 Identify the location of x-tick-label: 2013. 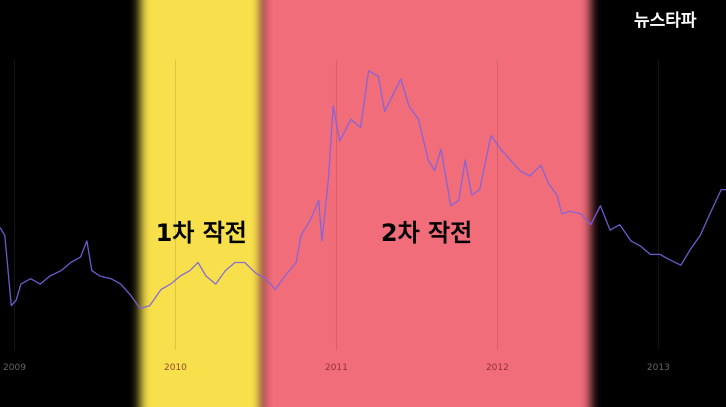
(658, 368).